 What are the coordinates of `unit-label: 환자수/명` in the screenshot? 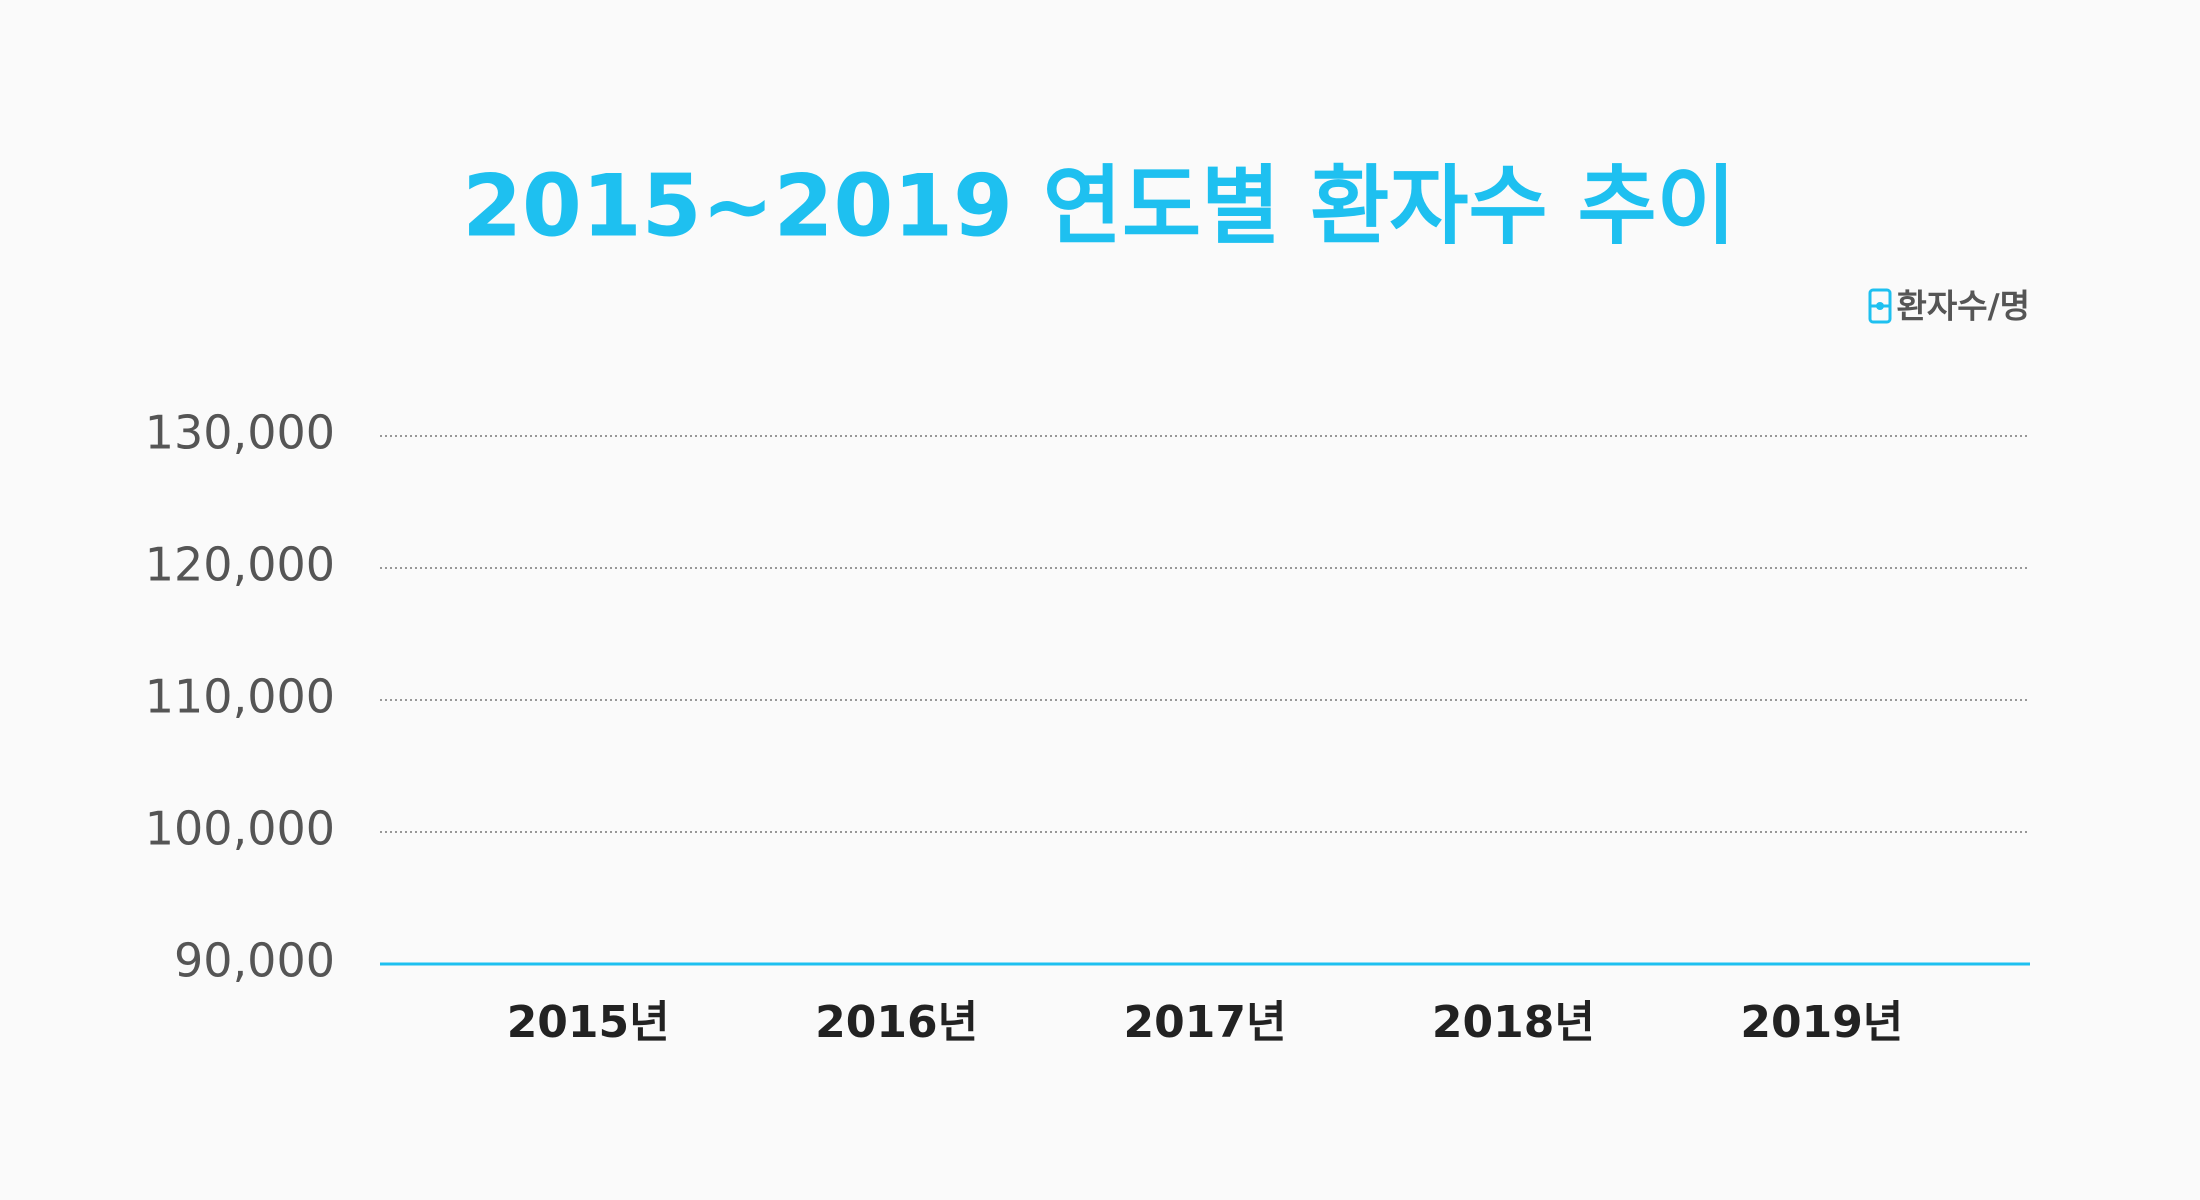 It's located at (1964, 306).